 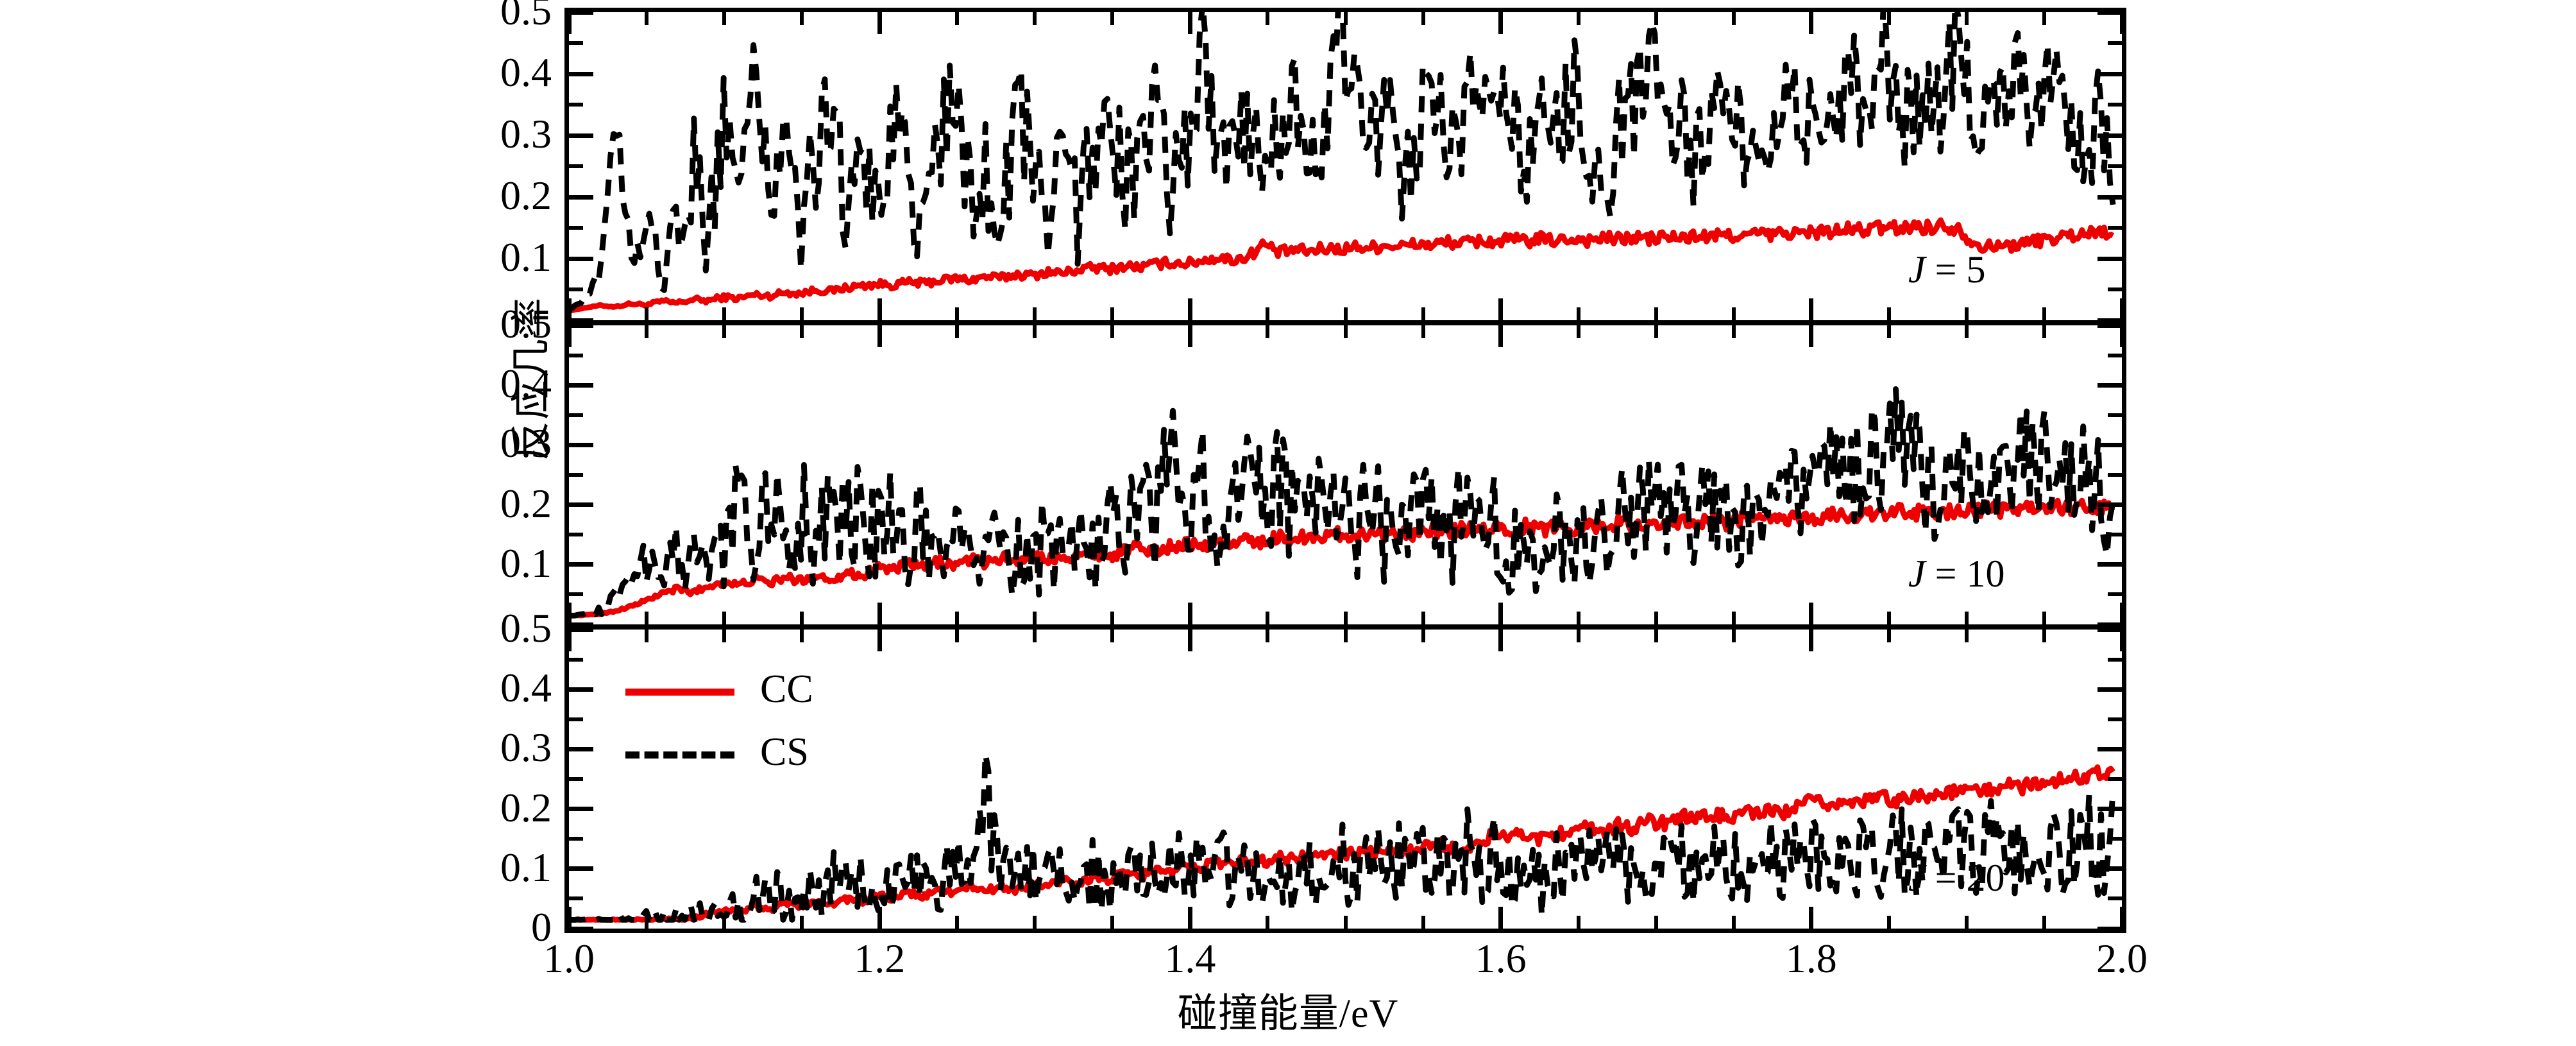 What do you see at coordinates (2109, 868) in the screenshot?
I see `y-tick-r-0.10` at bounding box center [2109, 868].